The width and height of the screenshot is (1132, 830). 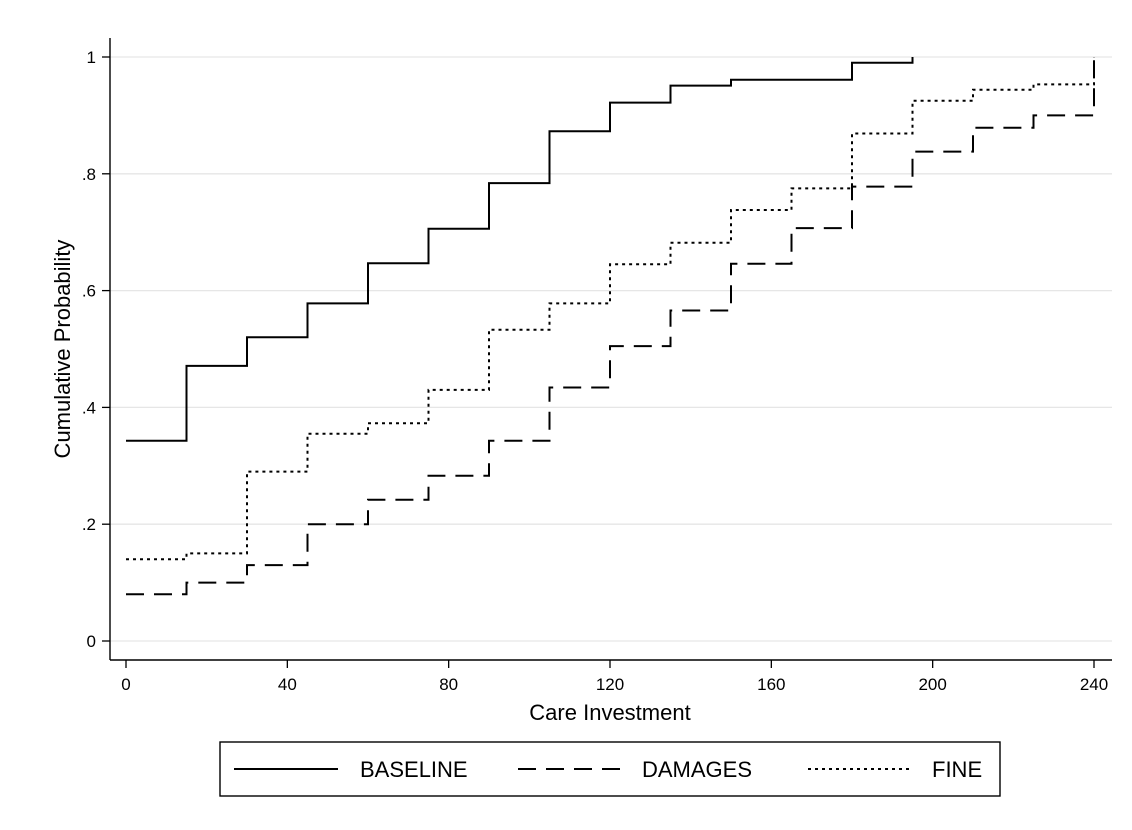 I want to click on x-tick-label: 0, so click(x=125, y=684).